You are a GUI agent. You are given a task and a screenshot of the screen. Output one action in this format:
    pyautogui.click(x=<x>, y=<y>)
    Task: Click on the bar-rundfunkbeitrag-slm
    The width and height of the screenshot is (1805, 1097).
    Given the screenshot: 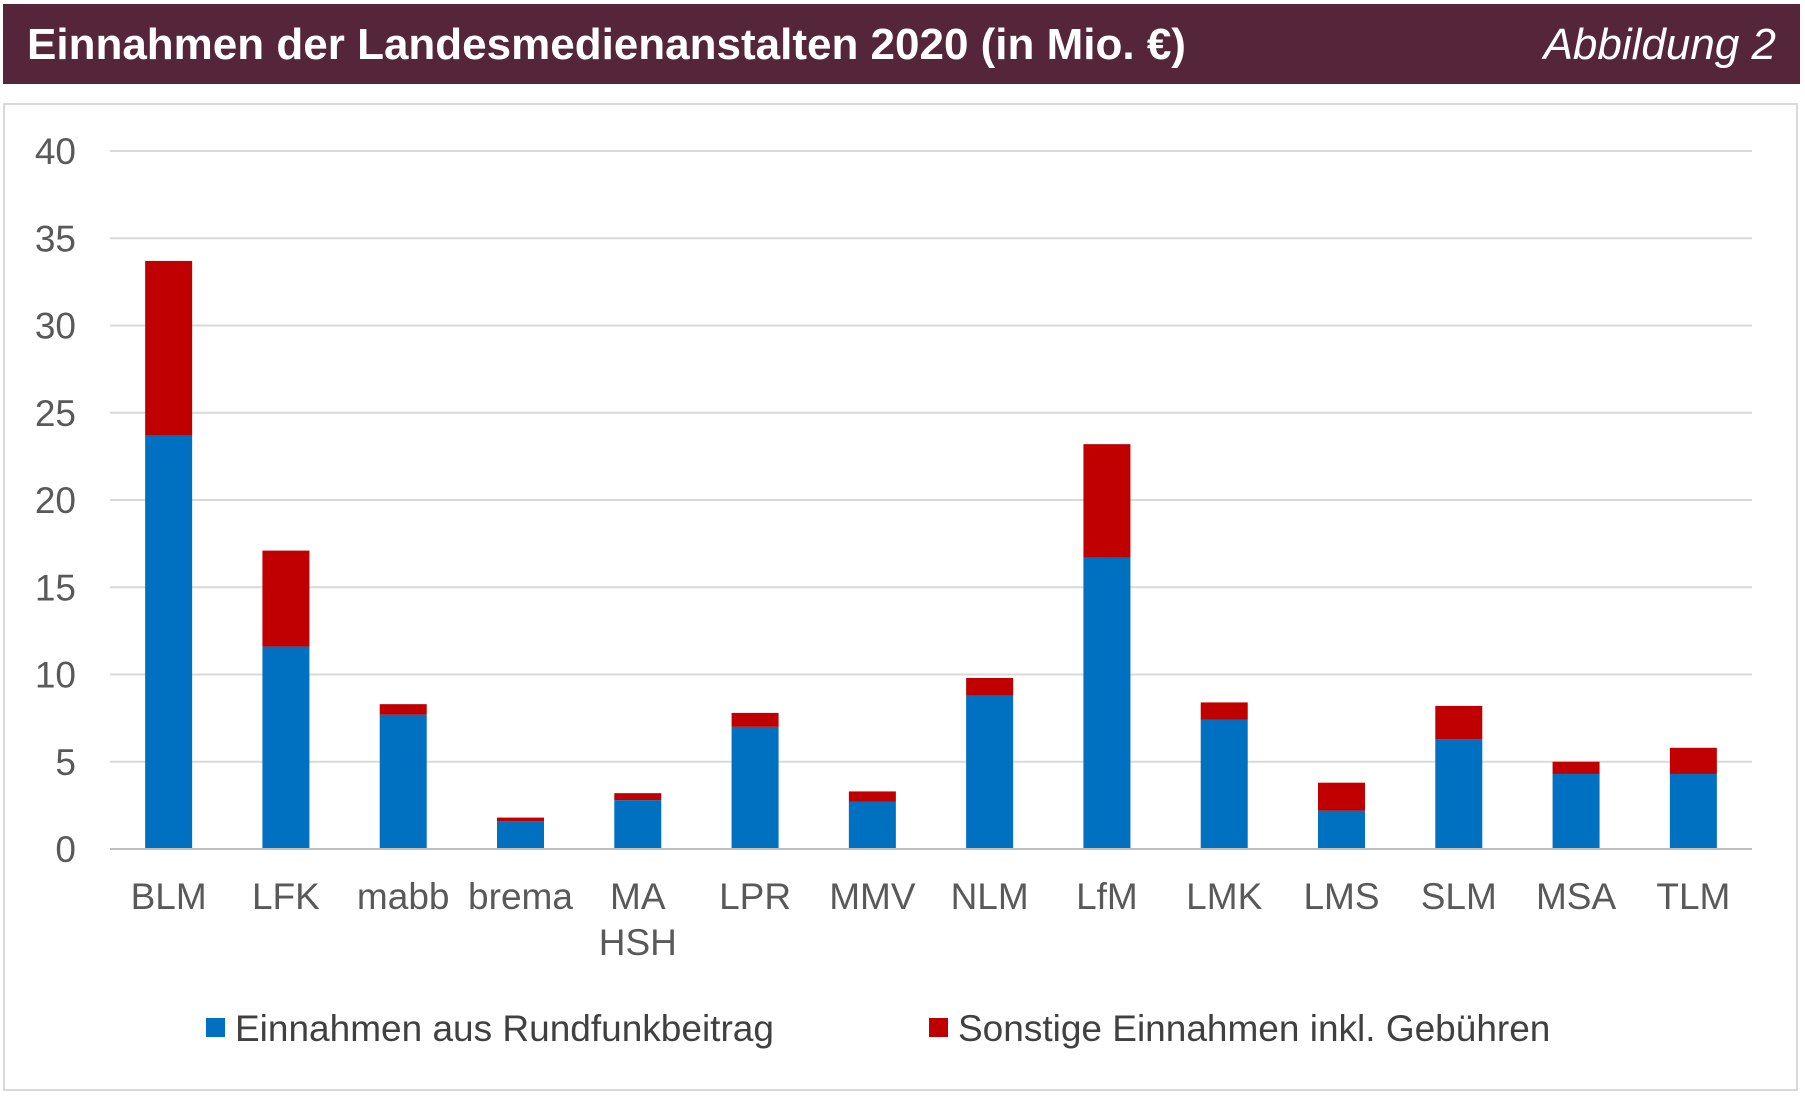 What is the action you would take?
    pyautogui.click(x=1459, y=794)
    